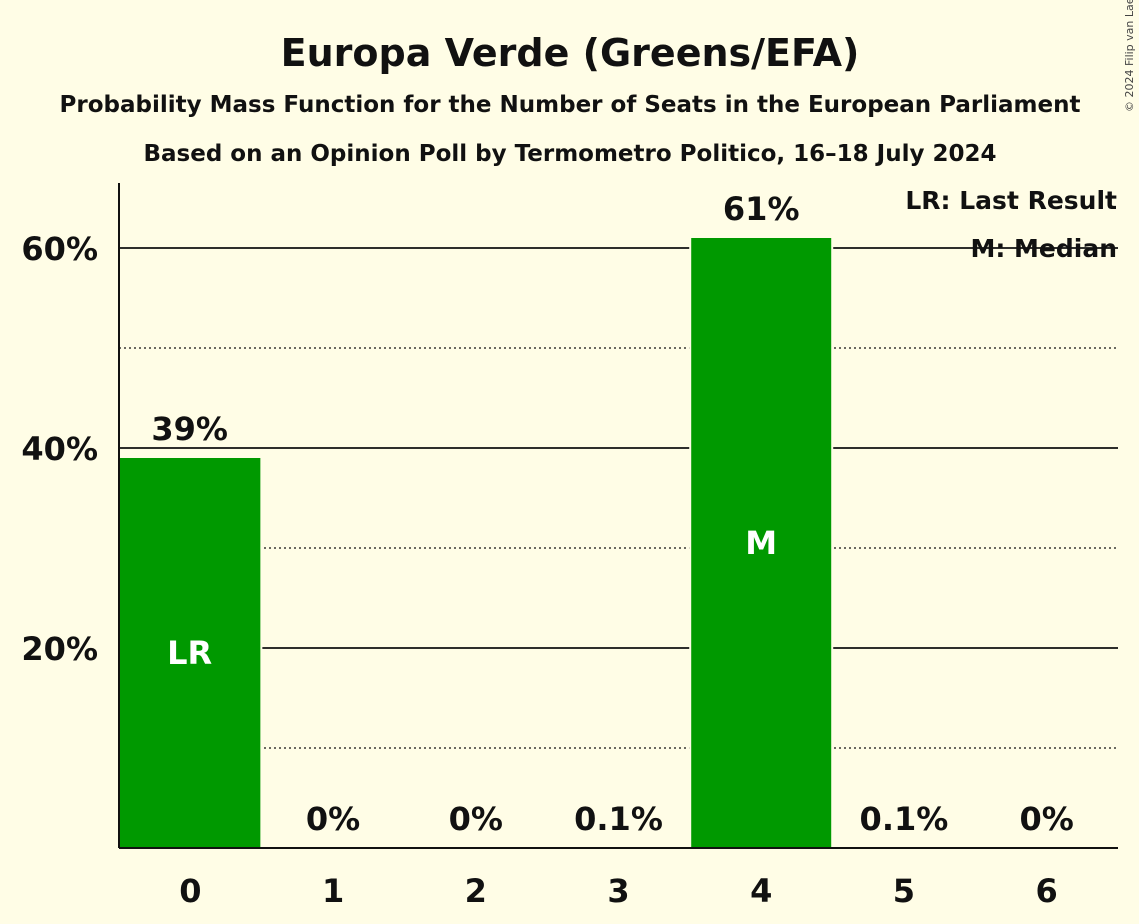  What do you see at coordinates (1011, 200) in the screenshot?
I see `legend-entry: LR: Last Result` at bounding box center [1011, 200].